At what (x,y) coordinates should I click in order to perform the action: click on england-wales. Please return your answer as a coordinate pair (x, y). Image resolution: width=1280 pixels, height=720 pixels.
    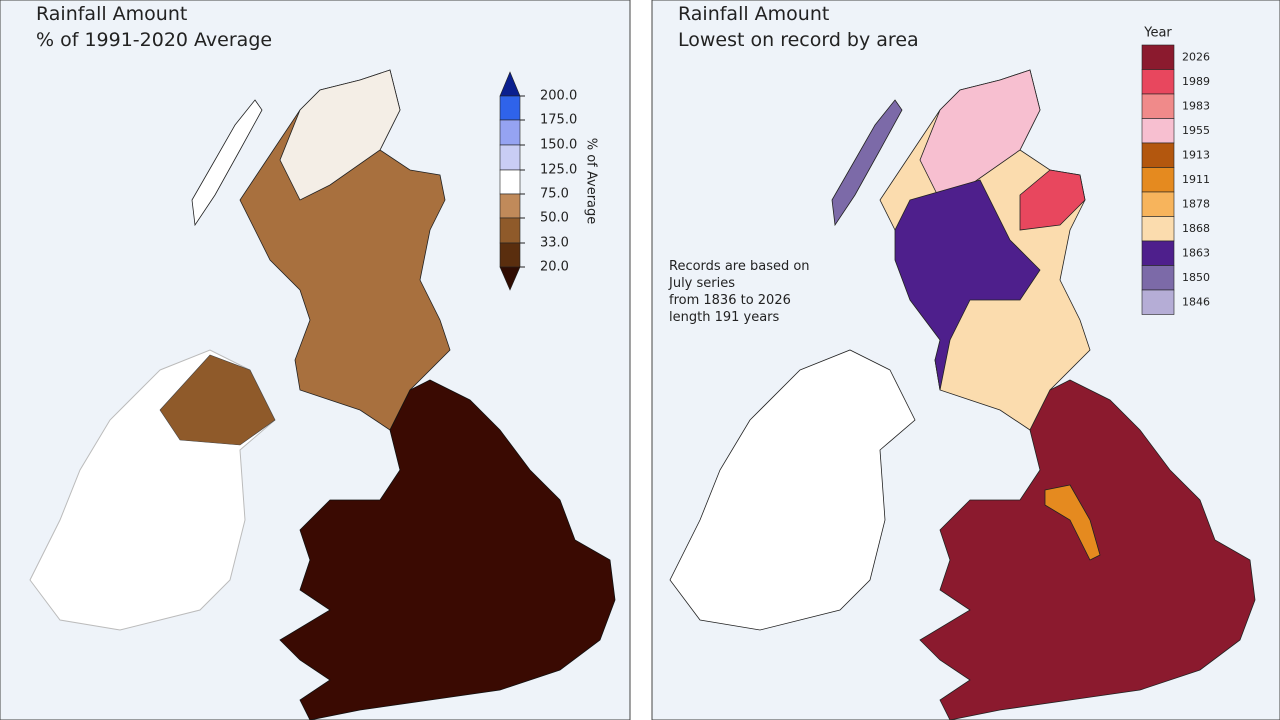
    Looking at the image, I should click on (447, 549).